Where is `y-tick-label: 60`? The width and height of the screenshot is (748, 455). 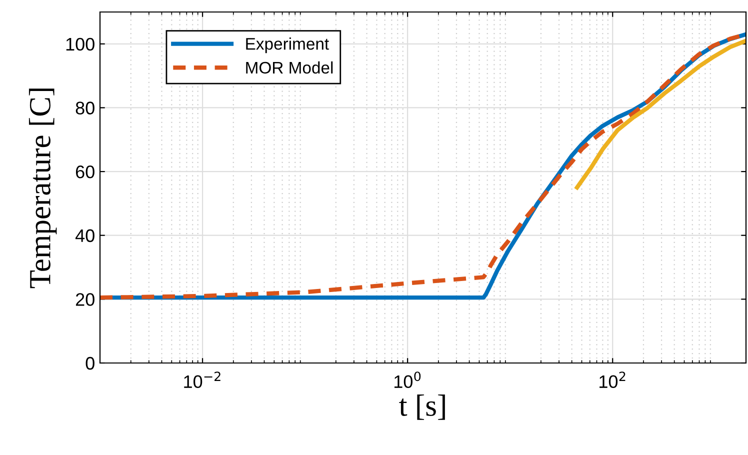
y-tick-label: 60 is located at coordinates (85, 171).